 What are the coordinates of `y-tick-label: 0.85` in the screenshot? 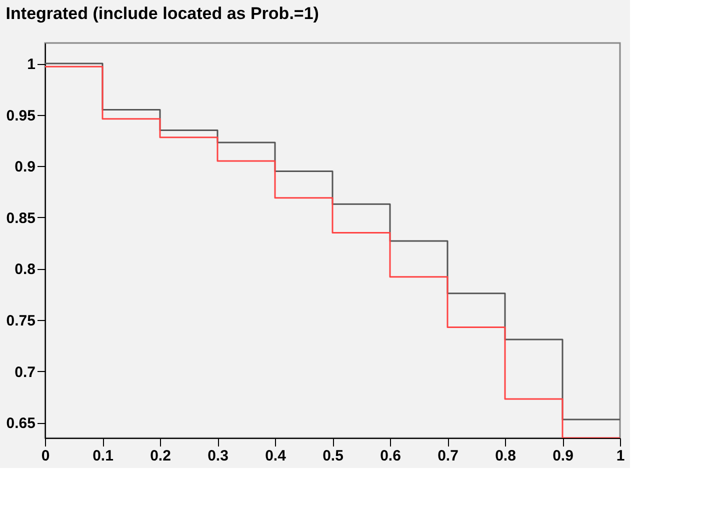 It's located at (21, 218).